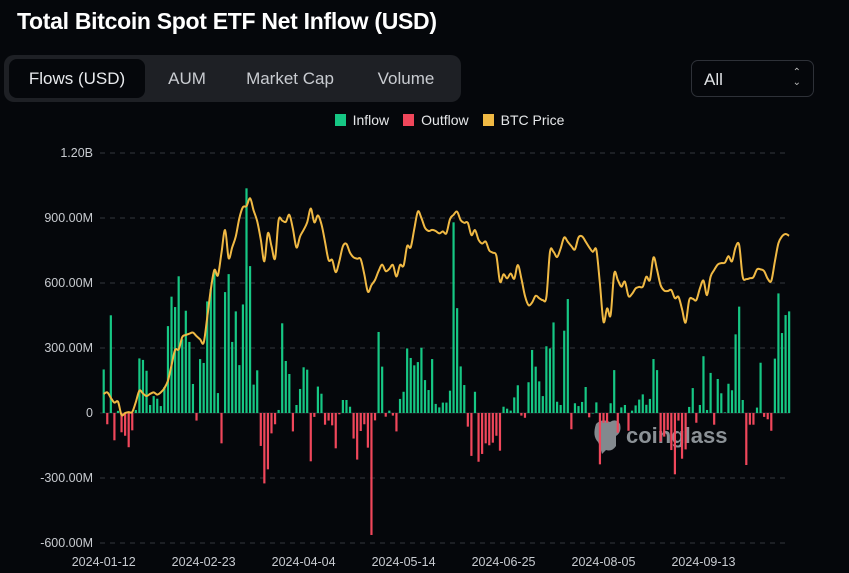 Image resolution: width=849 pixels, height=573 pixels. Describe the element at coordinates (68, 283) in the screenshot. I see `y-tick-label: 600.00M` at that location.